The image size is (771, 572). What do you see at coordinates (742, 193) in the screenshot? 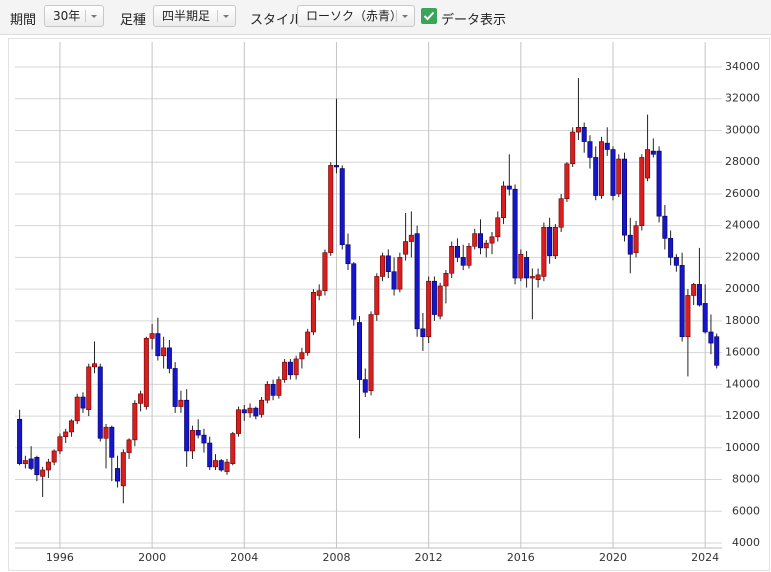
I see `y-tick-label: 26000` at bounding box center [742, 193].